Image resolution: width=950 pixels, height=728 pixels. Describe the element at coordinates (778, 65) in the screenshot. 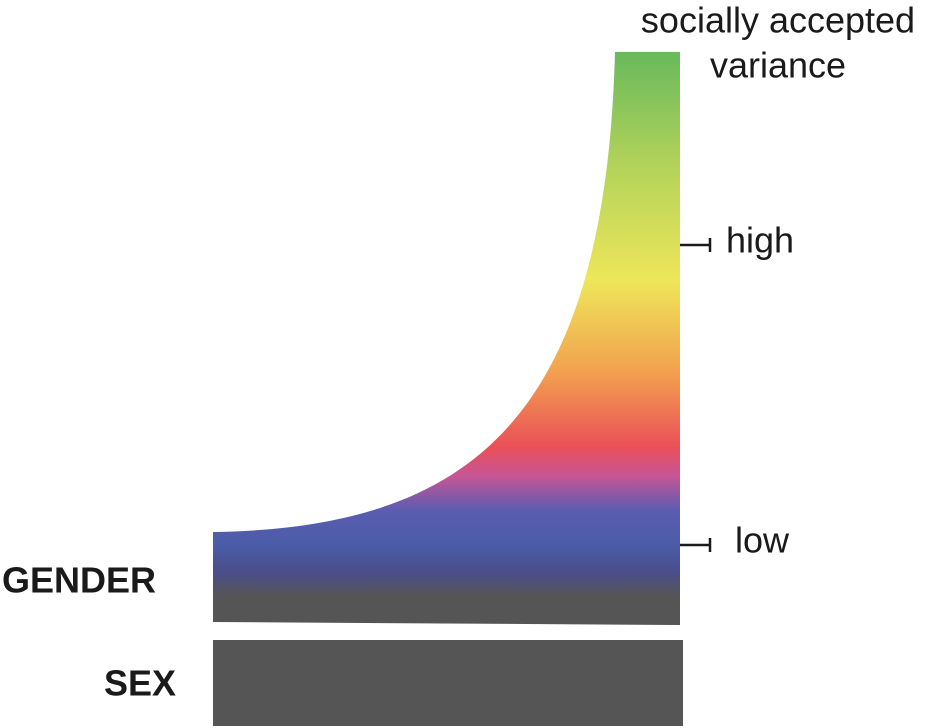

I see `scale-title-line: variance` at that location.